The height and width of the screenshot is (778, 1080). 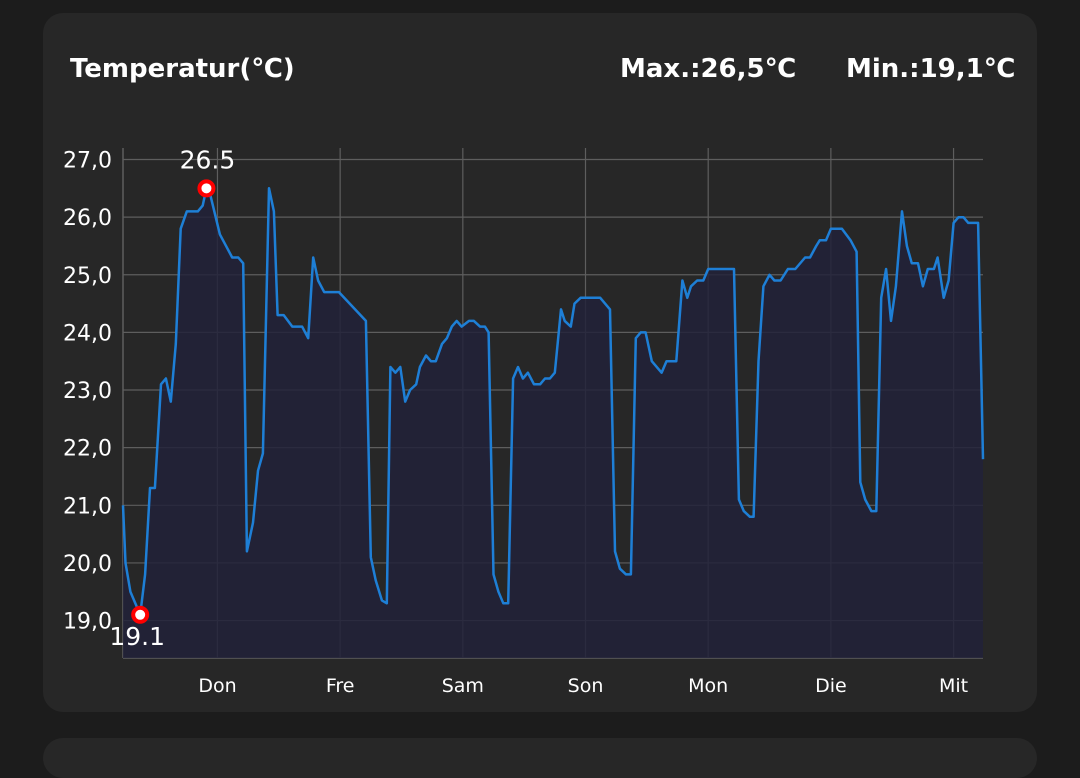 What do you see at coordinates (137, 636) in the screenshot?
I see `min-point-label: 19.1` at bounding box center [137, 636].